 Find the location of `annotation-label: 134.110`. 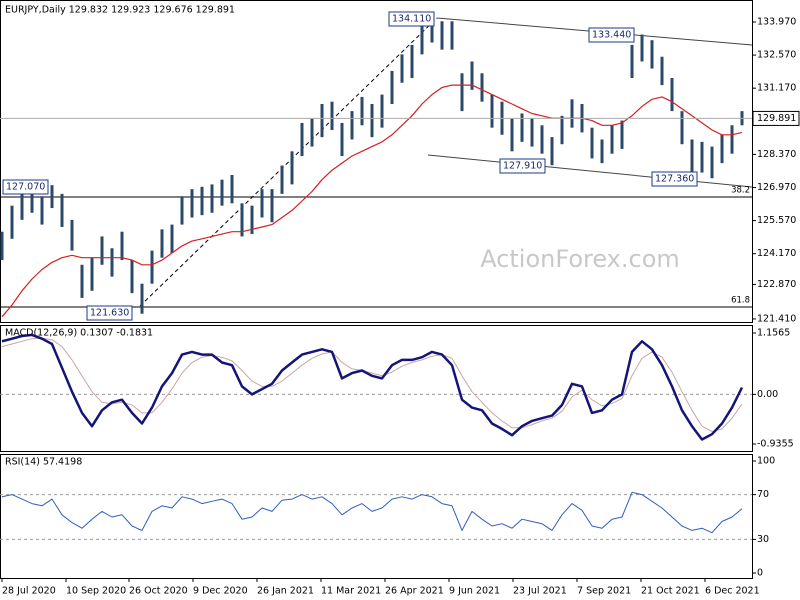

annotation-label: 134.110 is located at coordinates (411, 19).